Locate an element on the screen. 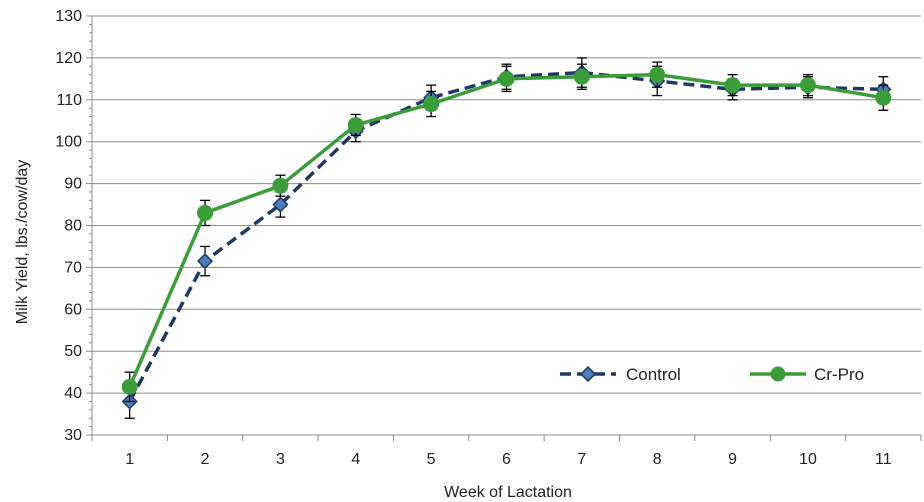 The image size is (924, 502). y-tick-label: 60 is located at coordinates (73, 309).